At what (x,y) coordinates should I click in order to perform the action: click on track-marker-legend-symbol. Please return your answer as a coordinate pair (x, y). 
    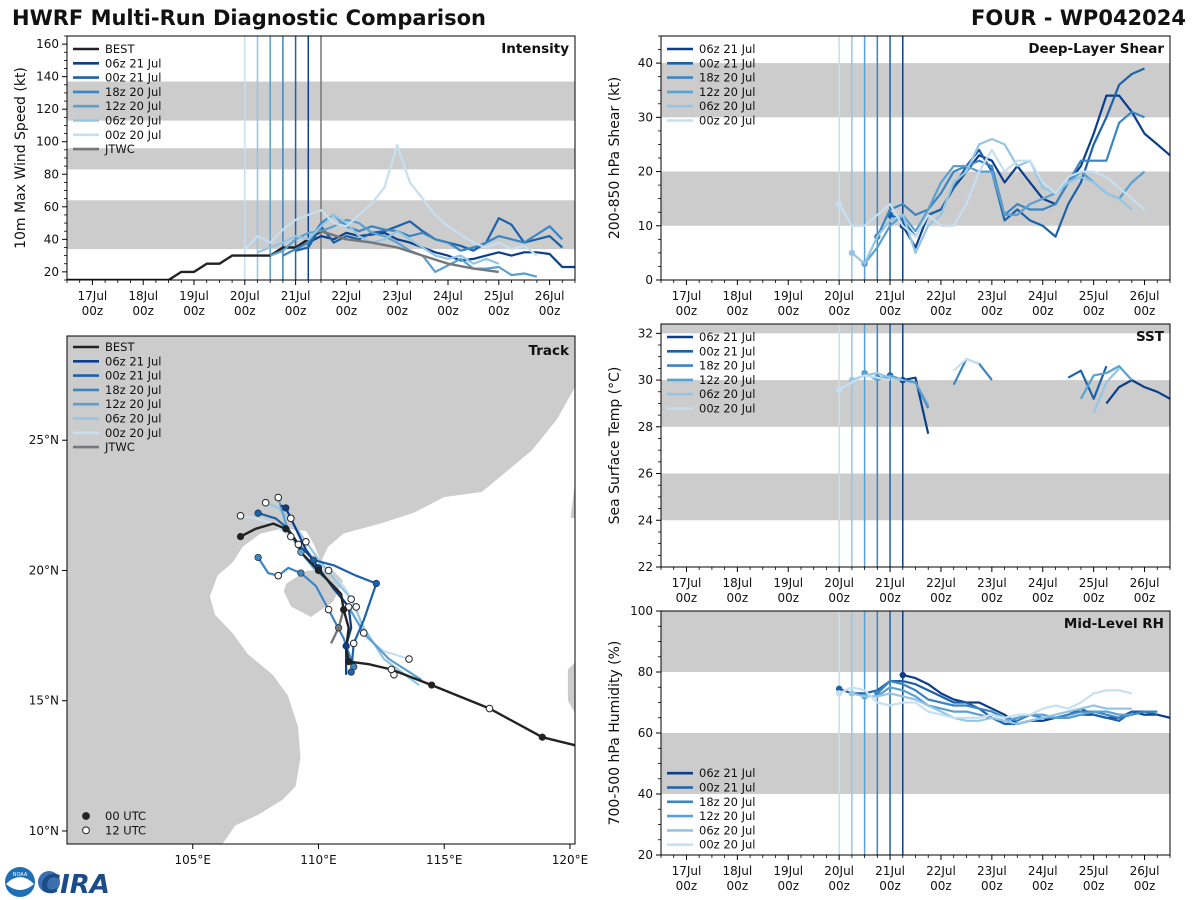
    Looking at the image, I should click on (86, 830).